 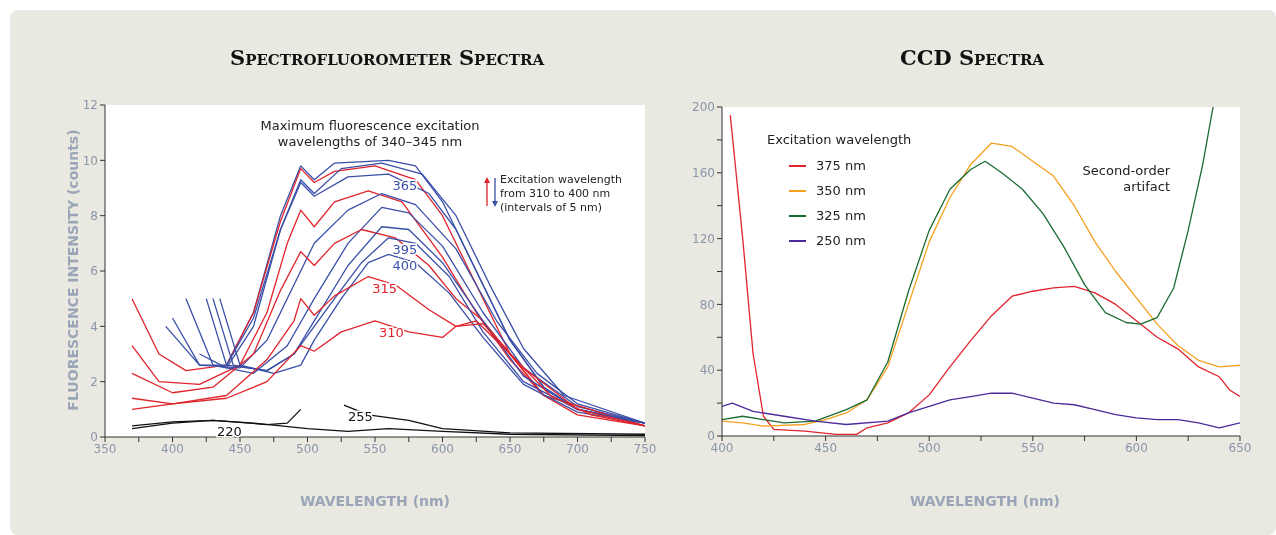 I want to click on series-label: 400, so click(x=405, y=266).